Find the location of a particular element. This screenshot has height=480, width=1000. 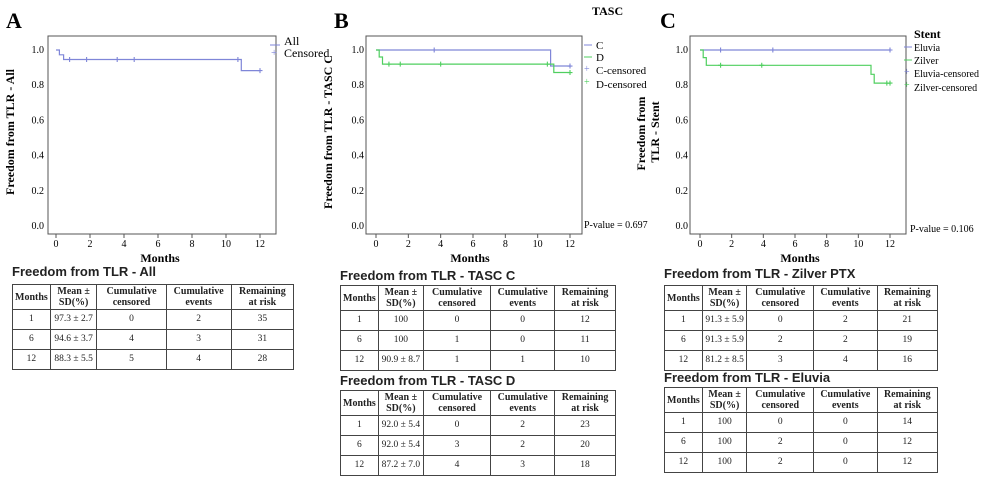

legend-label-zilver-censored: Zilver-censored is located at coordinates (945, 88).